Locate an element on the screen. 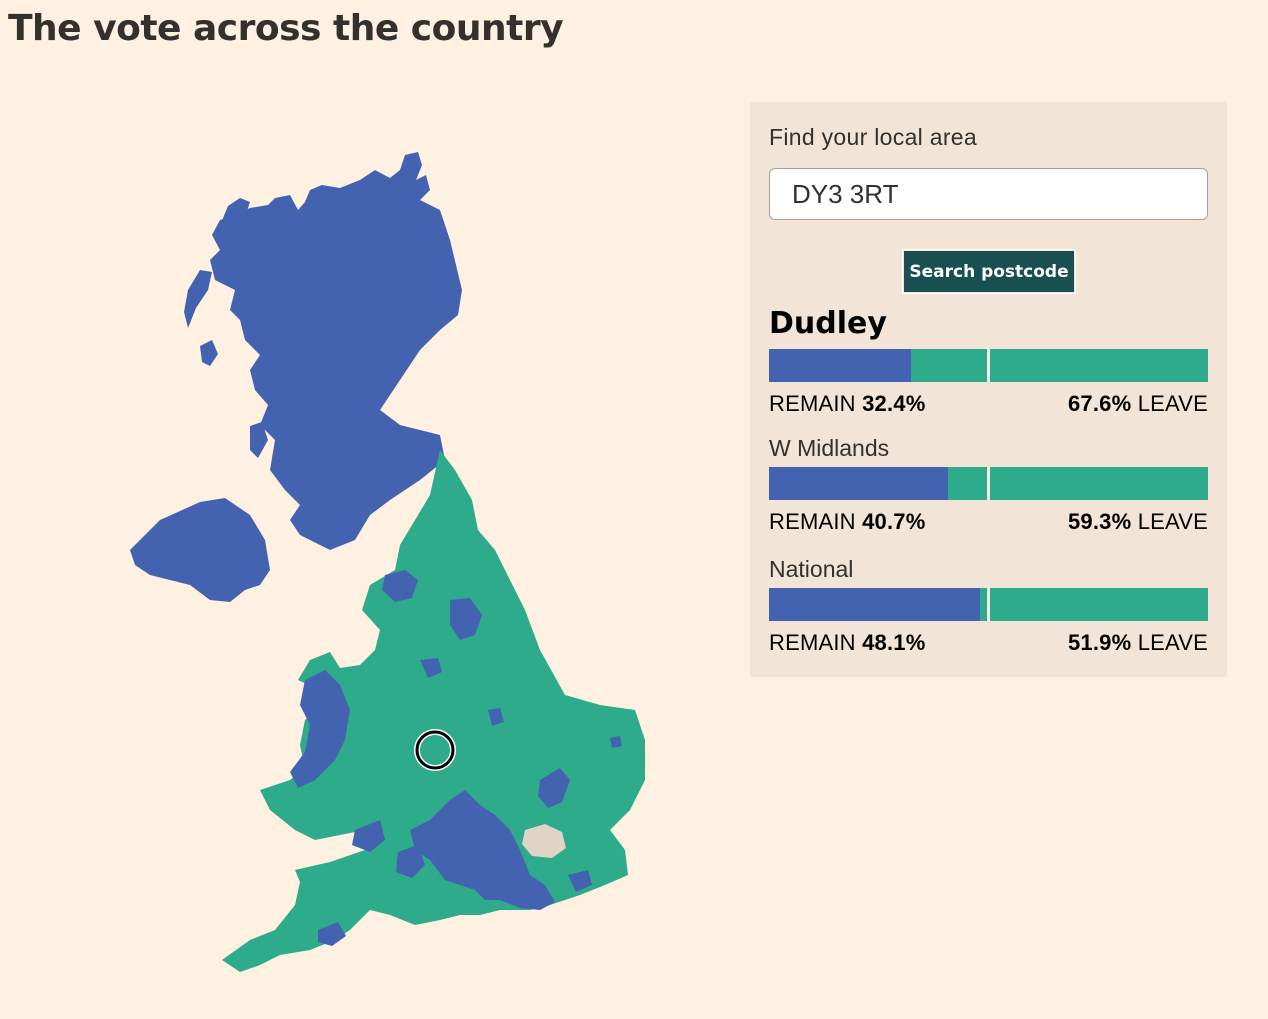  leave-figure: 51.9% LEAVE is located at coordinates (1138, 643).